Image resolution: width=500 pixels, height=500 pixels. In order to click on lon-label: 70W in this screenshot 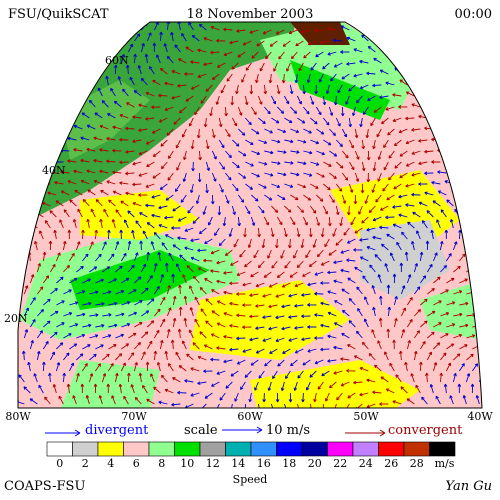, I will do `click(134, 416)`.